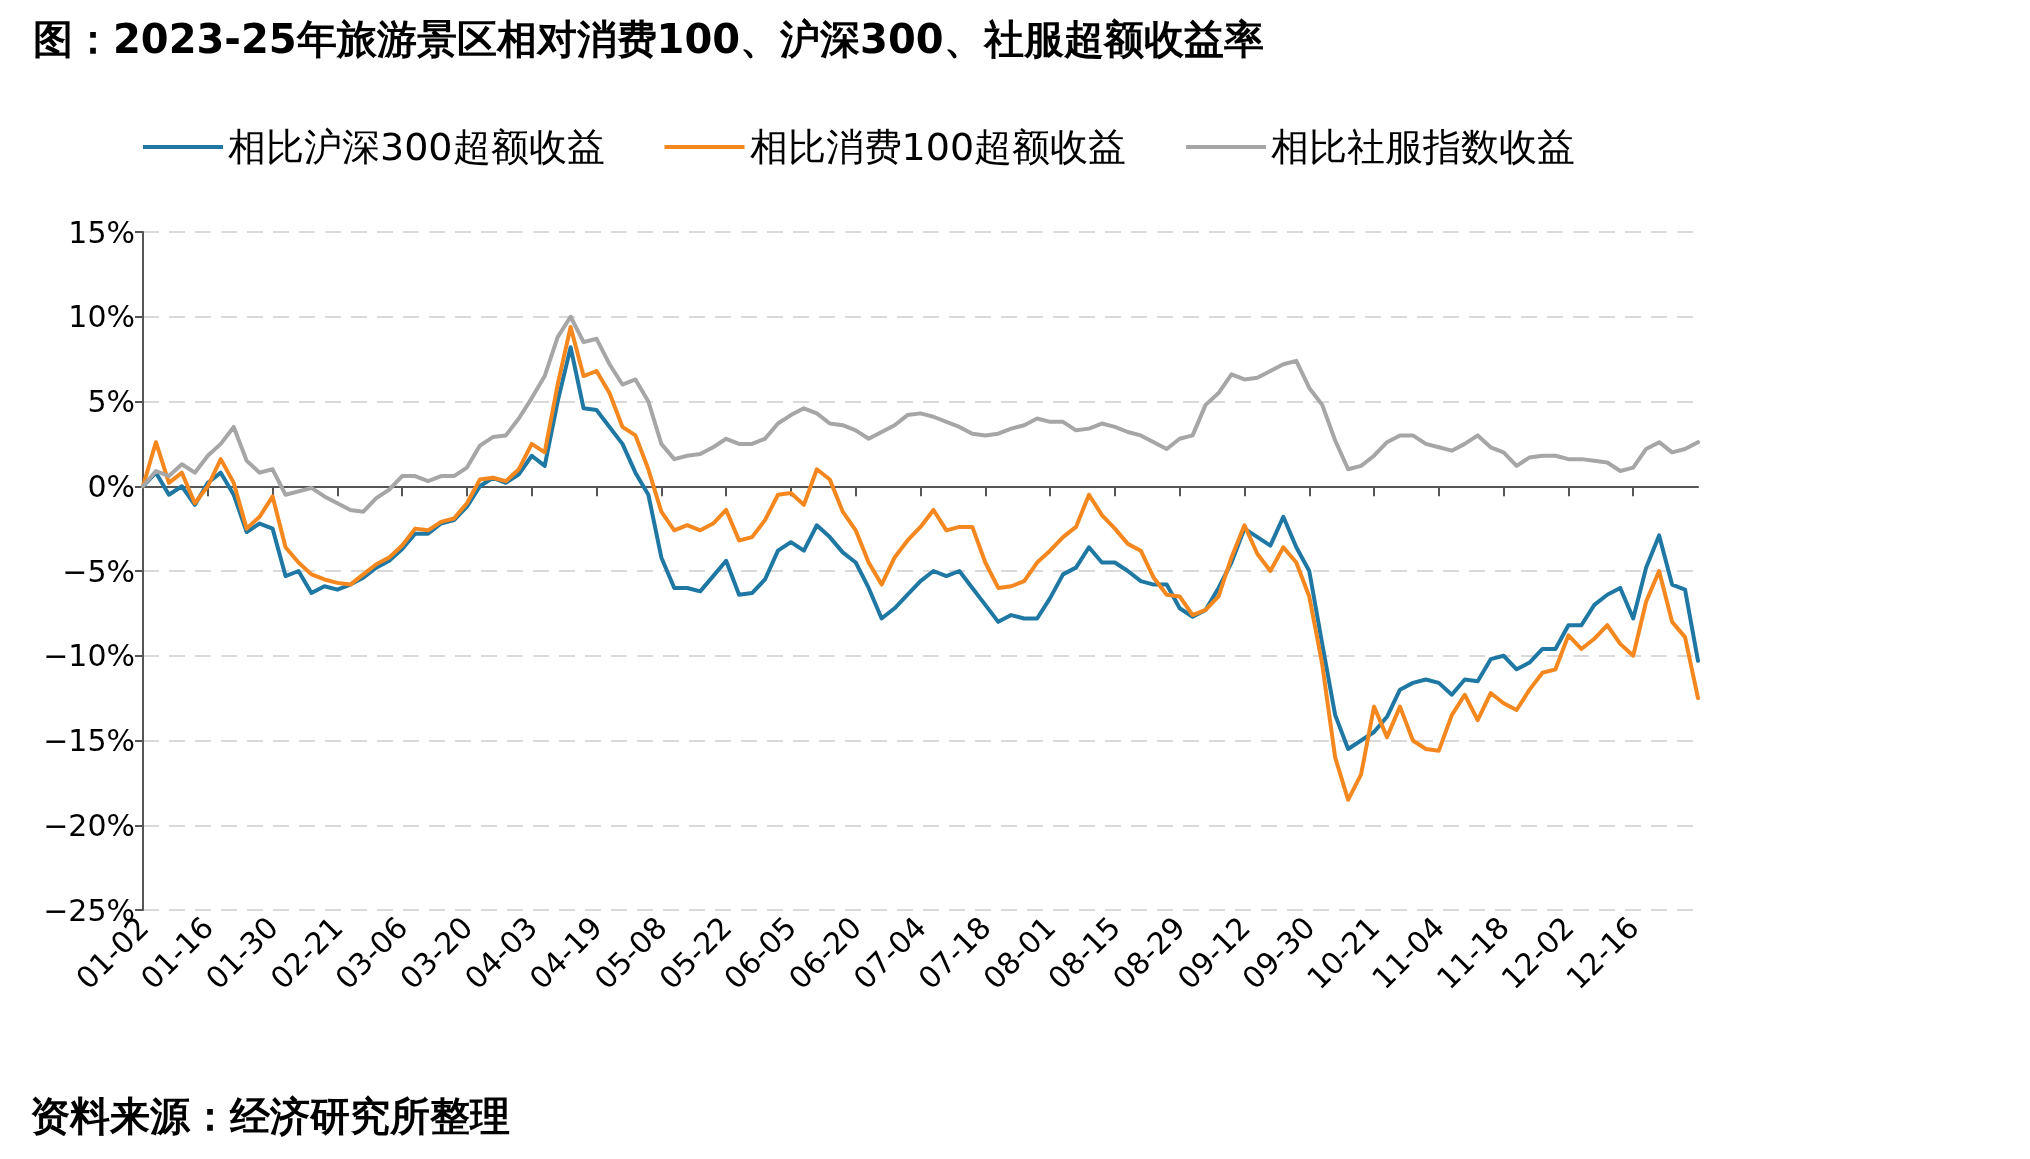  I want to click on y-tick-label: −15%, so click(89, 740).